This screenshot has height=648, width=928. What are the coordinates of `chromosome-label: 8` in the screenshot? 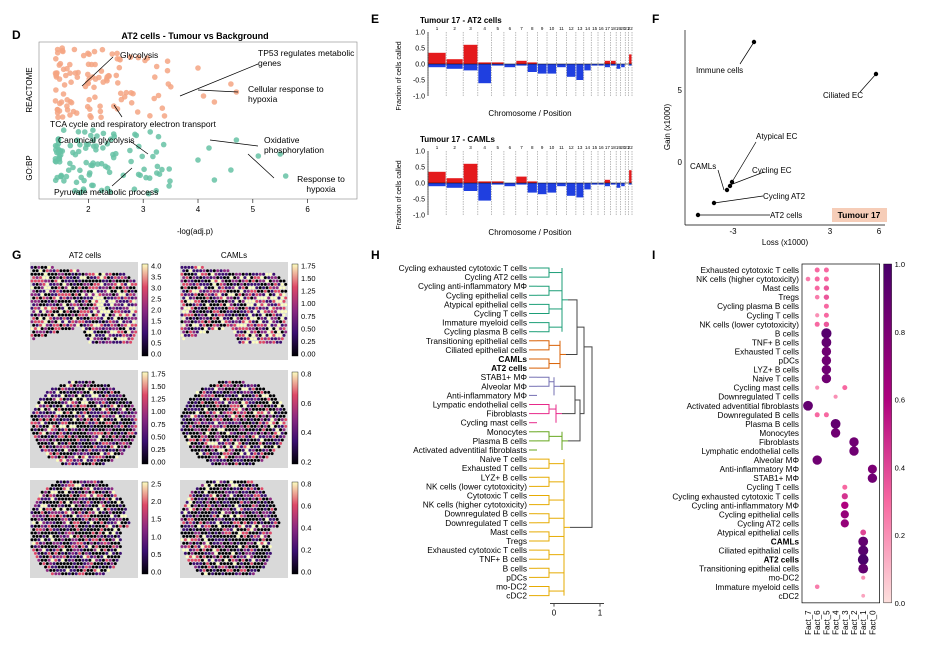 It's located at (532, 147).